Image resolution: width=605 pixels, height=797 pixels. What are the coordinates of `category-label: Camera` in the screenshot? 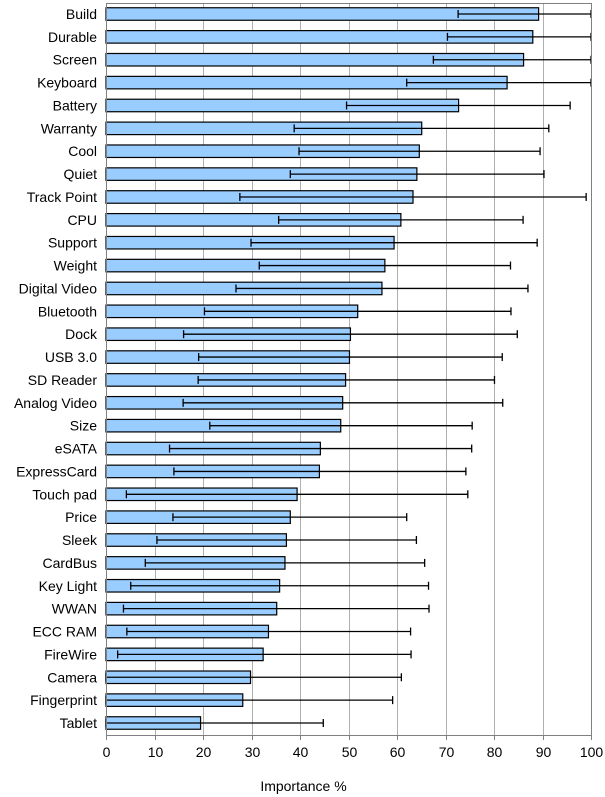 It's located at (72, 677).